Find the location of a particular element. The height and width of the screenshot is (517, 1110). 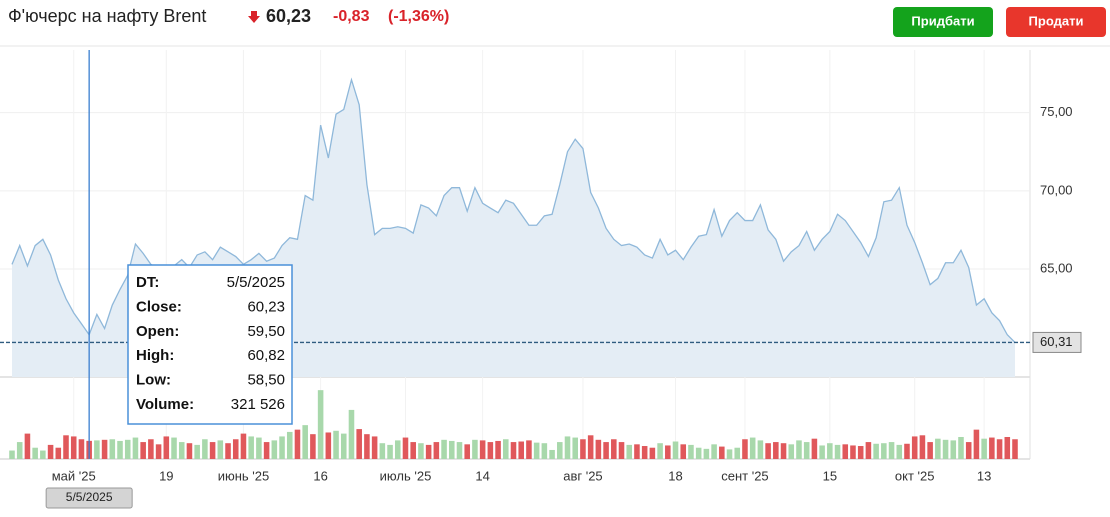

tooltip-key: DT: is located at coordinates (147, 282).